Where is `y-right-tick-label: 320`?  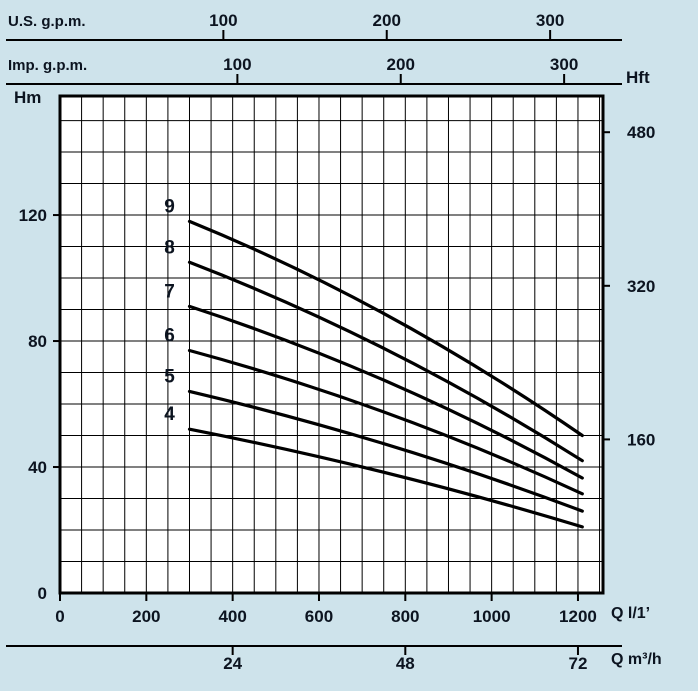 y-right-tick-label: 320 is located at coordinates (641, 286).